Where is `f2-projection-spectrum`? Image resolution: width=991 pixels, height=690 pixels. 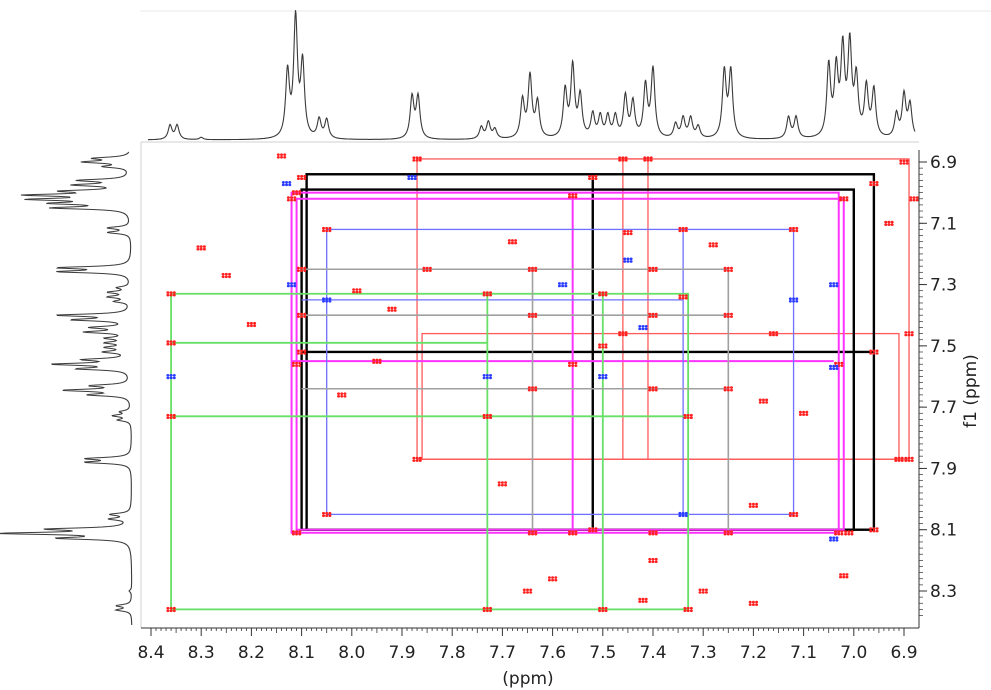
f2-projection-spectrum is located at coordinates (532, 75).